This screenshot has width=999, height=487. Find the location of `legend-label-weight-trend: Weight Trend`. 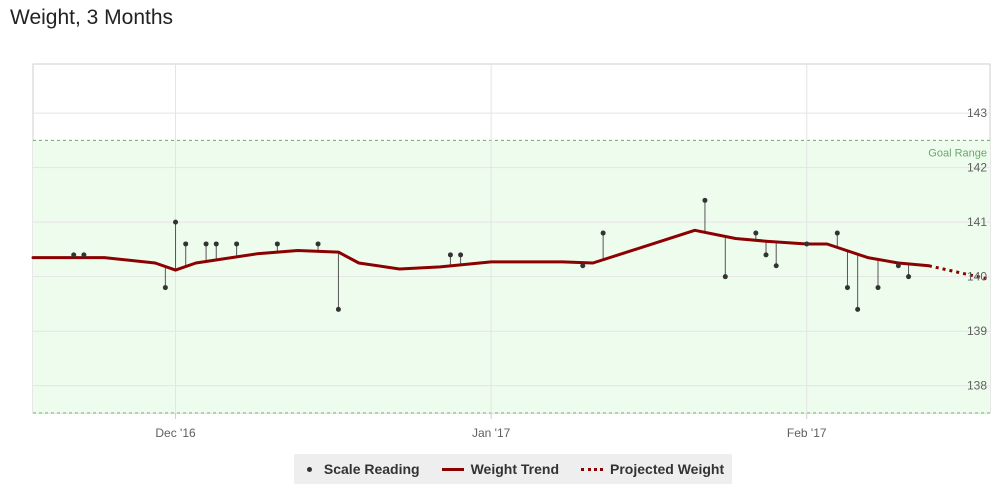

legend-label-weight-trend: Weight Trend is located at coordinates (515, 469).